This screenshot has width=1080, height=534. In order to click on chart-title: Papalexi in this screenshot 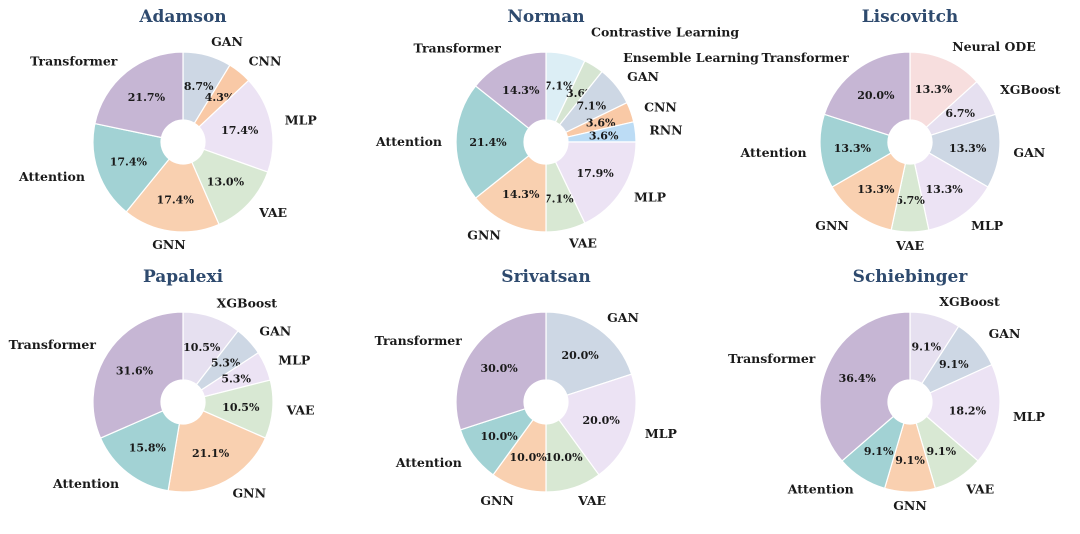, I will do `click(183, 277)`.